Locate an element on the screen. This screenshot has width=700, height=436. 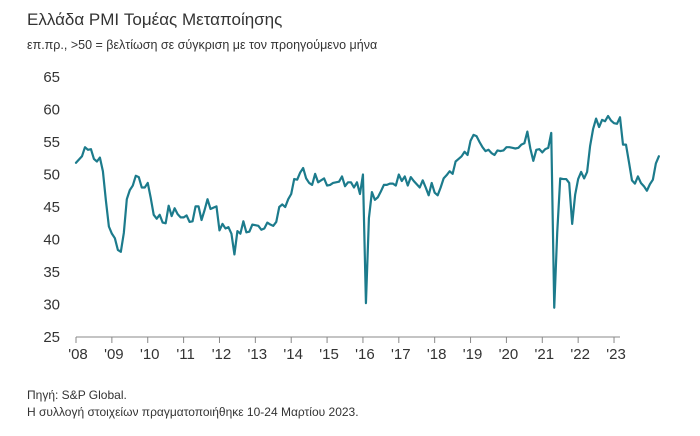
y-tick-label: 55 is located at coordinates (51, 142).